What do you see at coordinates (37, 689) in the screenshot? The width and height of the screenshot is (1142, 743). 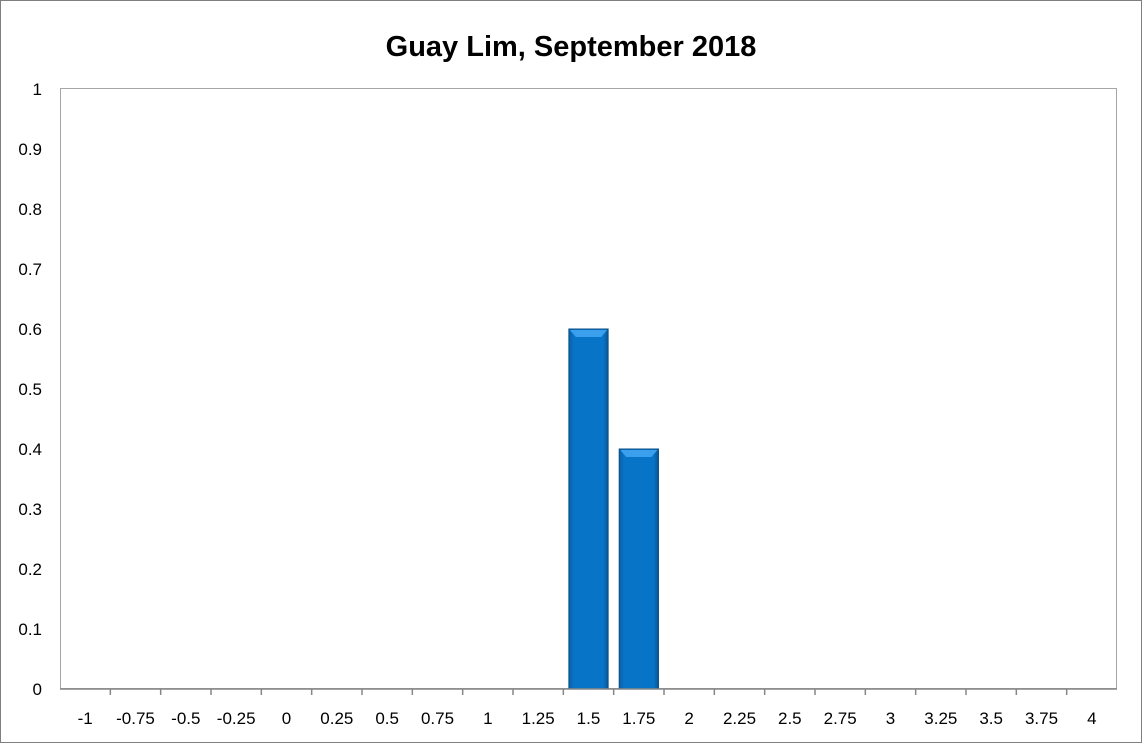 I see `y-tick-label: 0` at bounding box center [37, 689].